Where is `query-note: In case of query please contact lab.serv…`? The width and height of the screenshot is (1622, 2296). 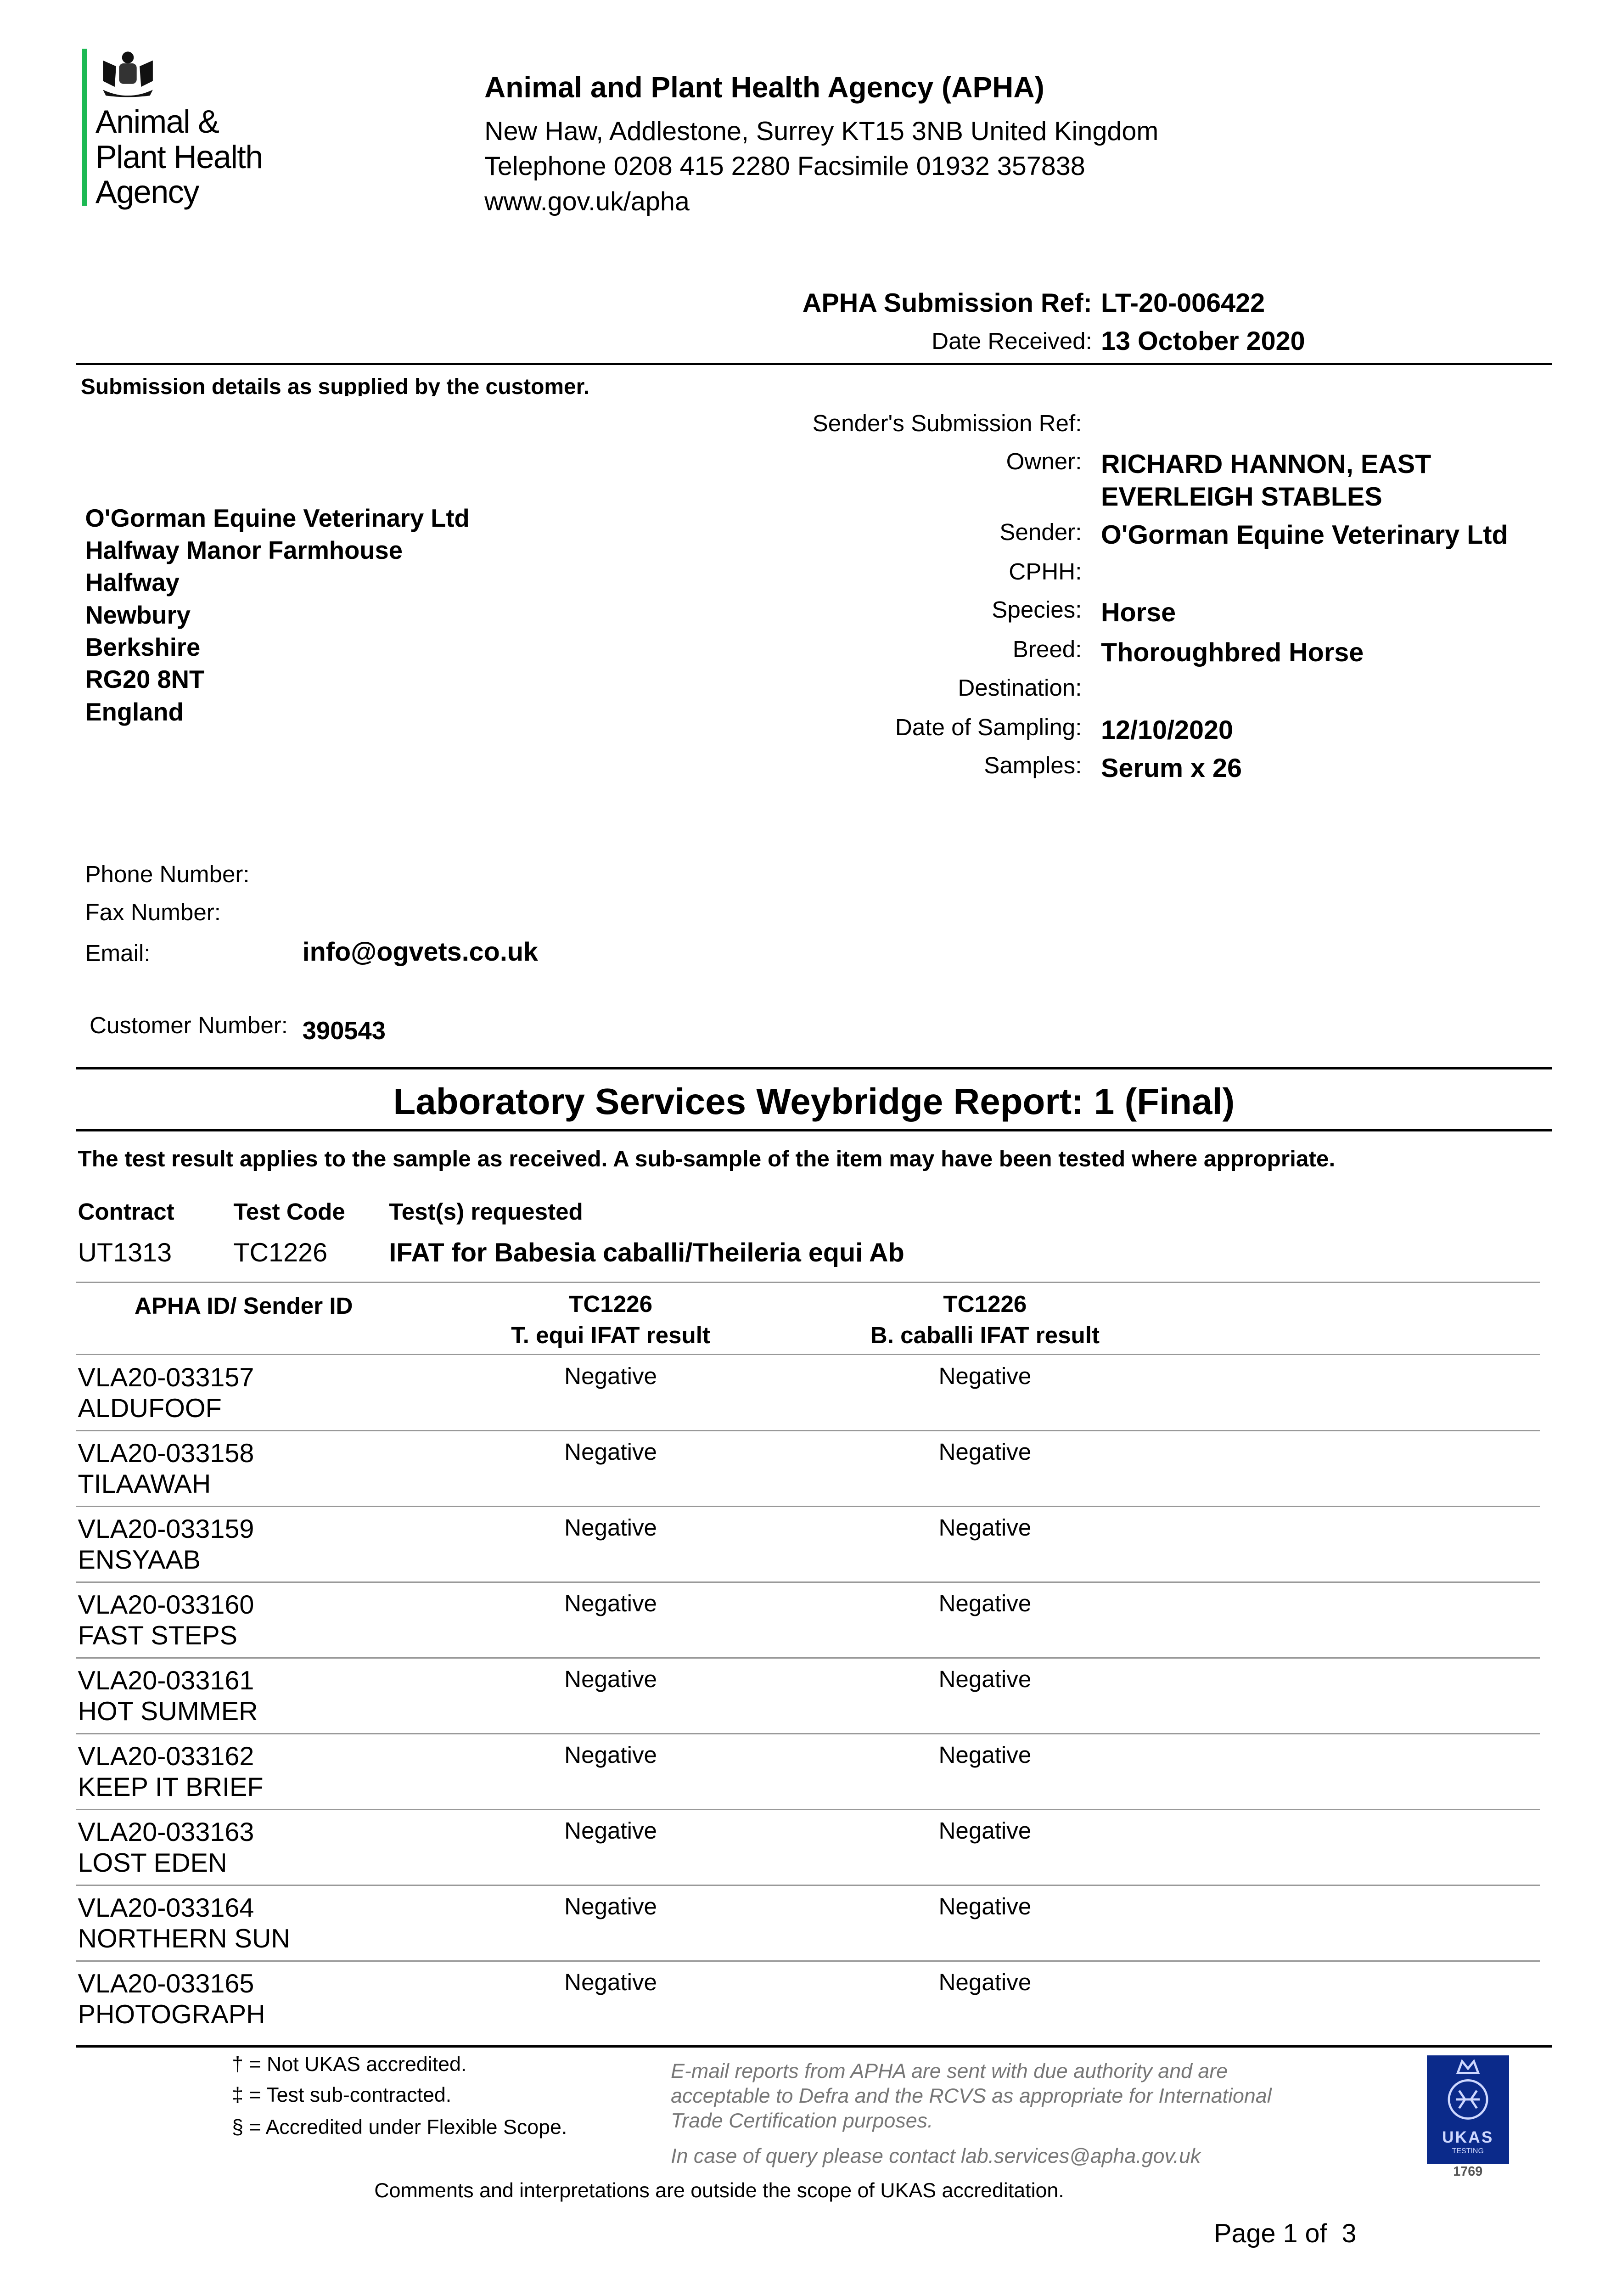 query-note: In case of query please contact lab.serv… is located at coordinates (936, 2156).